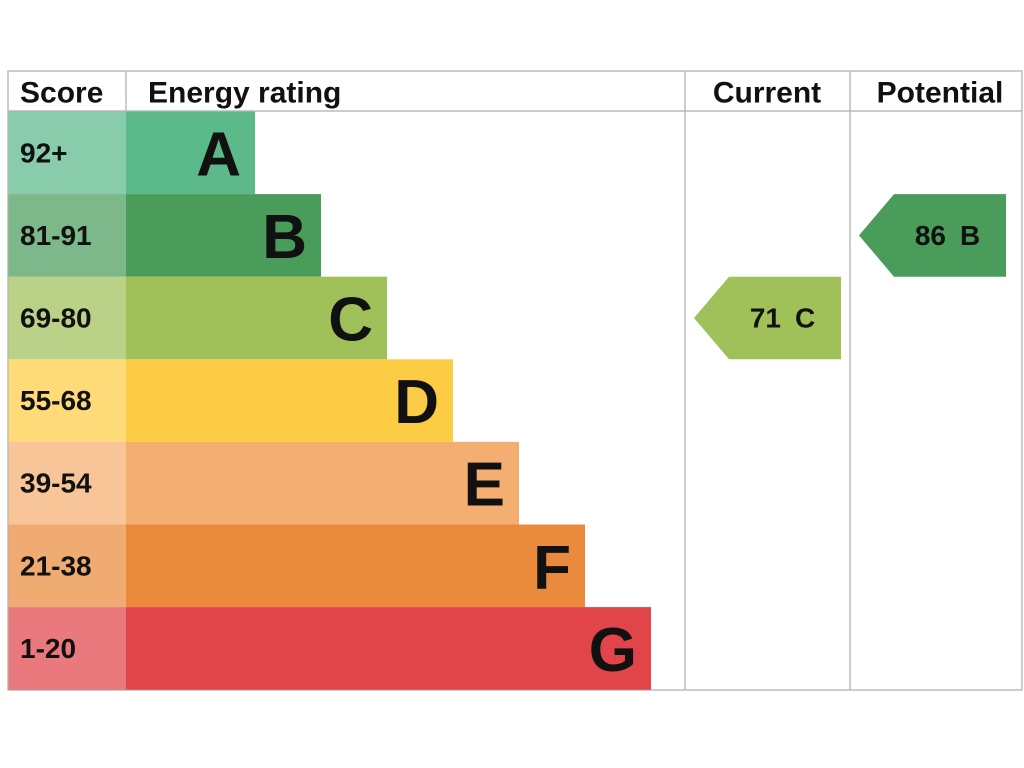 This screenshot has height=768, width=1024. I want to click on rating-letter: F, so click(552, 567).